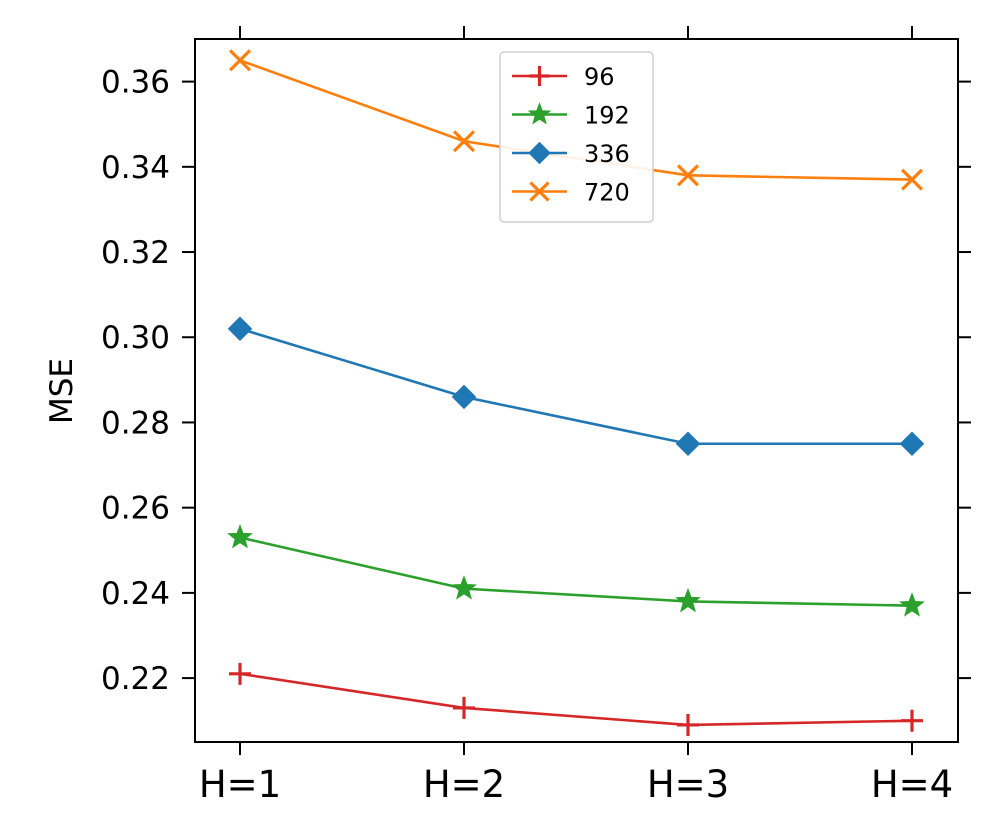 Image resolution: width=997 pixels, height=830 pixels. Describe the element at coordinates (912, 784) in the screenshot. I see `x-tick-label: H=4` at that location.